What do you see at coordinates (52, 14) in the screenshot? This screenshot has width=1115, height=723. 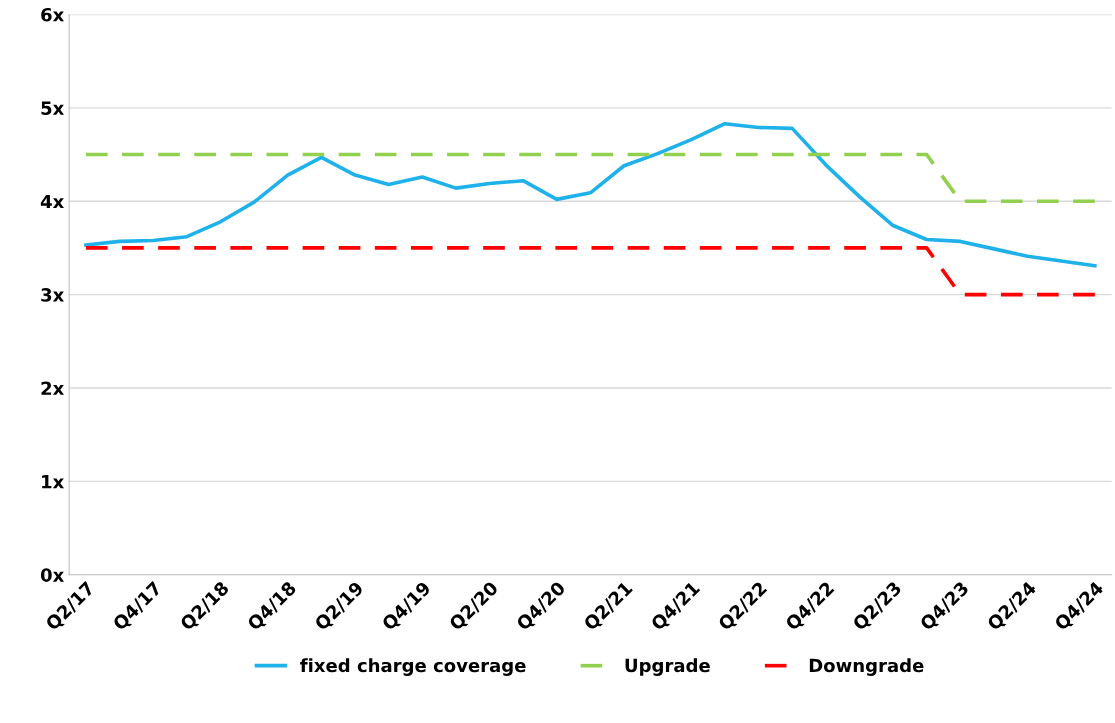 I see `y-tick-label: 6x` at bounding box center [52, 14].